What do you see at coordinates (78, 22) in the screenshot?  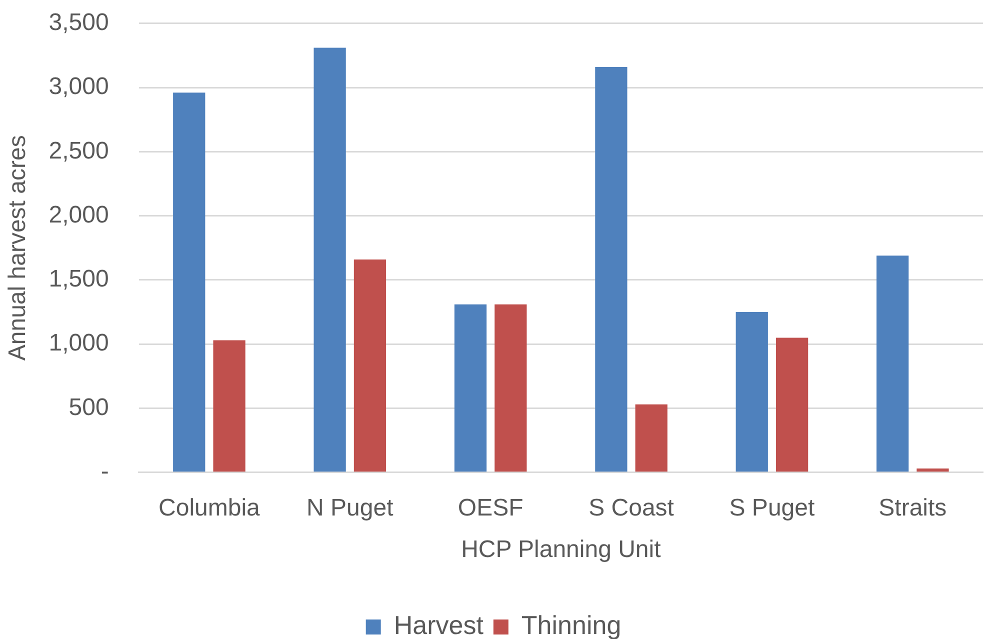 I see `y-tick-label: 3,500` at bounding box center [78, 22].